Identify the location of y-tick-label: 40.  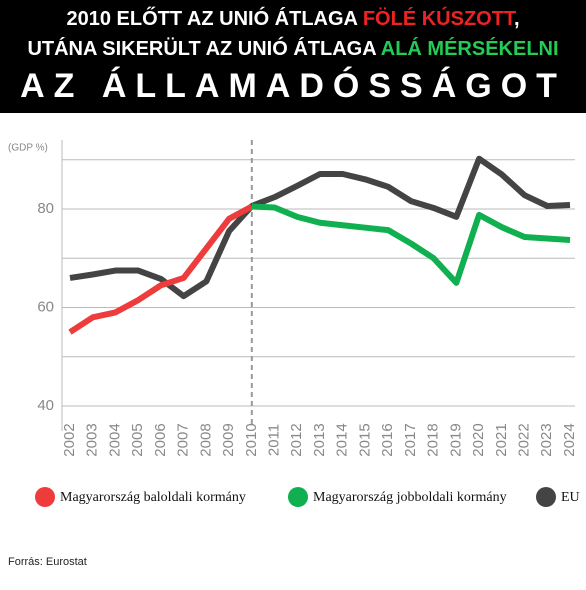
(45, 405).